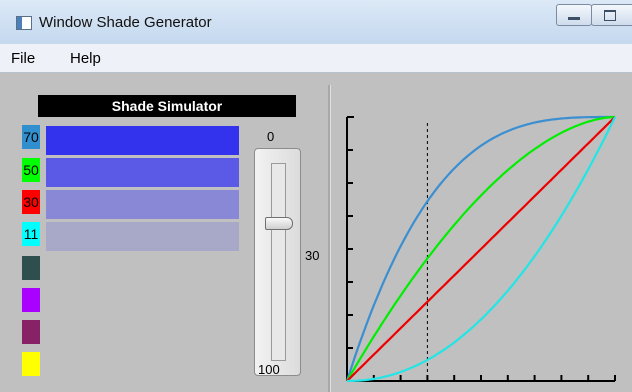  I want to click on menu-bar: File Help, so click(316, 58).